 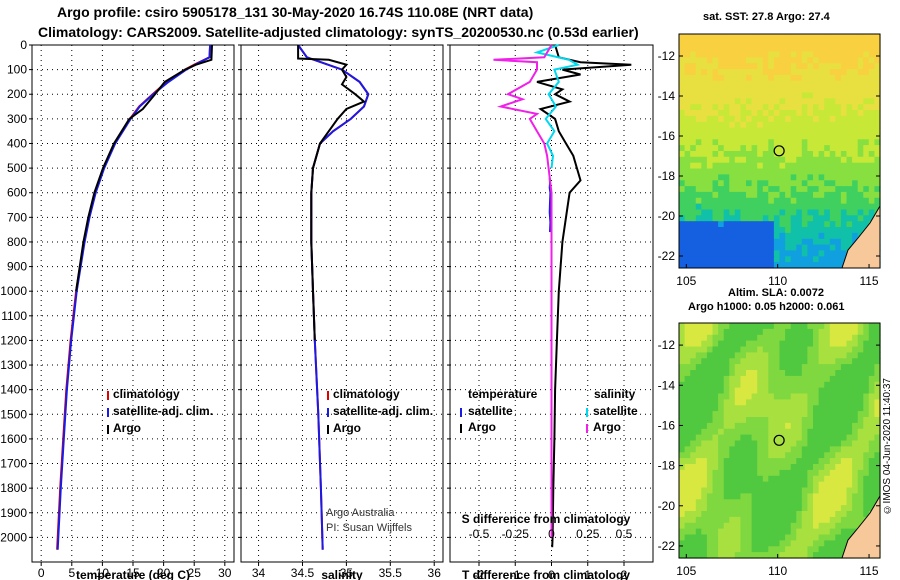 I want to click on legend-label-1-0: climatology, so click(x=366, y=394).